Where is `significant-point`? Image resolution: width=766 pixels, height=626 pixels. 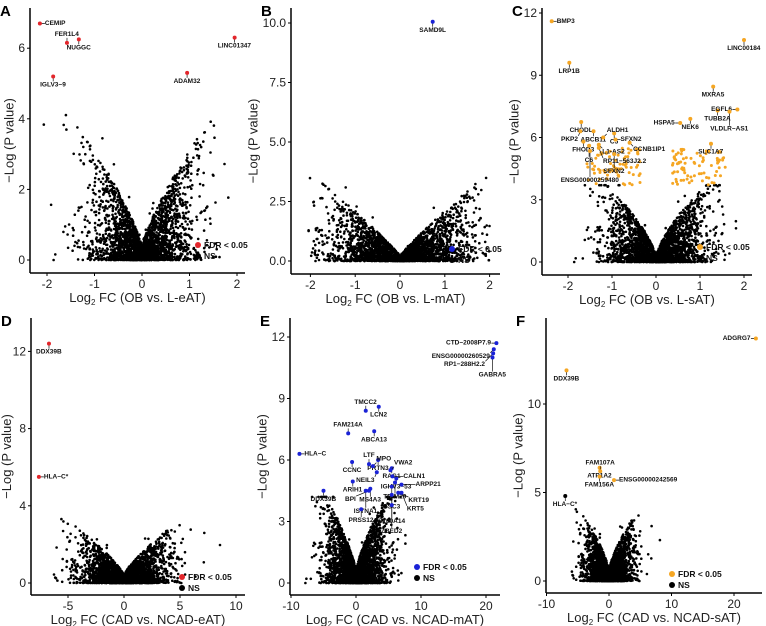
significant-point is located at coordinates (66, 42).